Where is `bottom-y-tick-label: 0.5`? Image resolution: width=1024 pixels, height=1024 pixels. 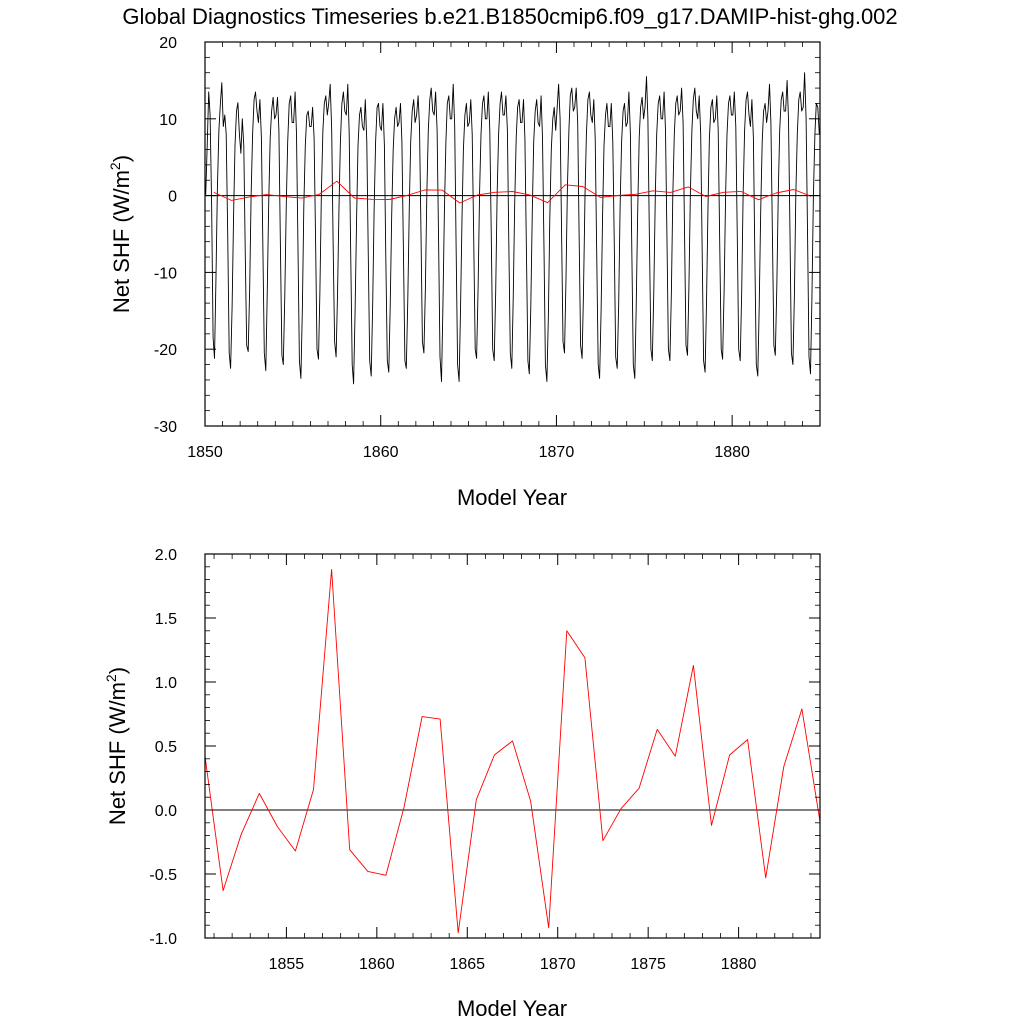
bottom-y-tick-label: 0.5 is located at coordinates (166, 747).